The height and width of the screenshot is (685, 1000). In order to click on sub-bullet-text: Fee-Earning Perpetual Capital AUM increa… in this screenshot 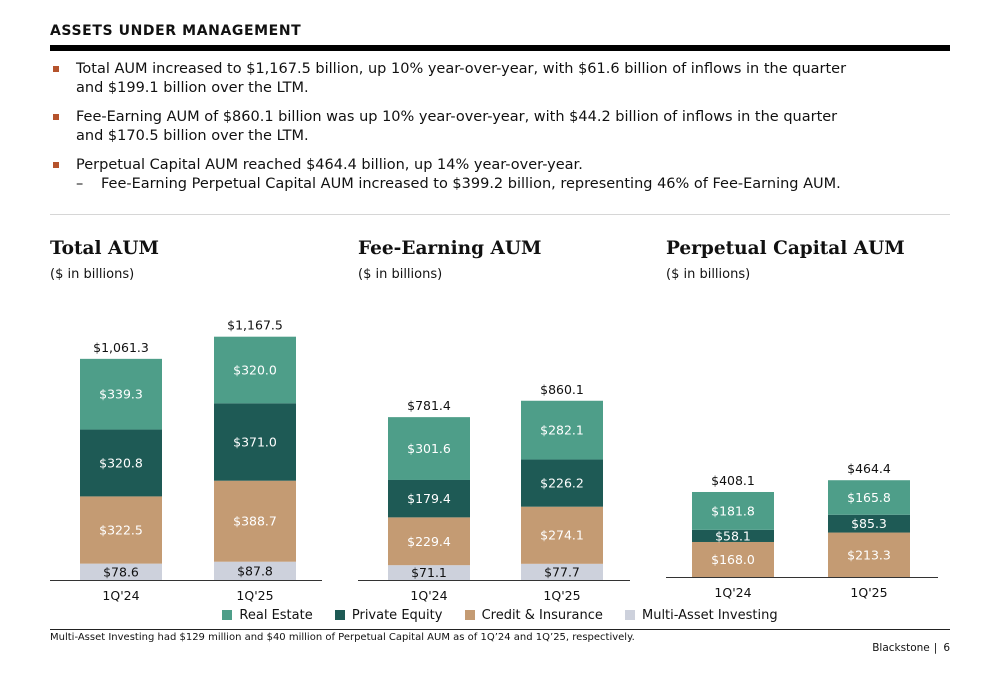, I will do `click(471, 184)`.